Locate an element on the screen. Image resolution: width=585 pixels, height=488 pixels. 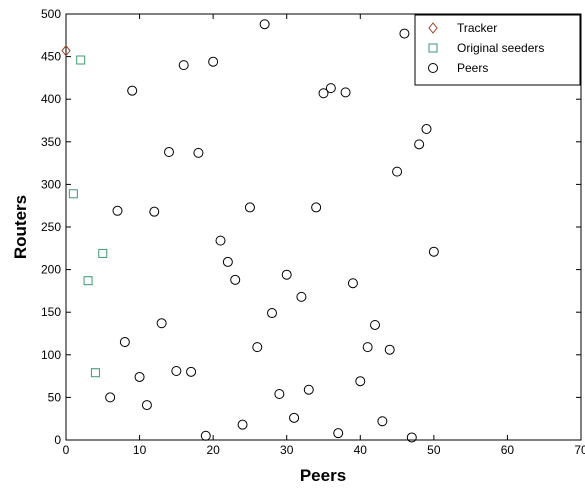
y-tick-label: 50 is located at coordinates (55, 397).